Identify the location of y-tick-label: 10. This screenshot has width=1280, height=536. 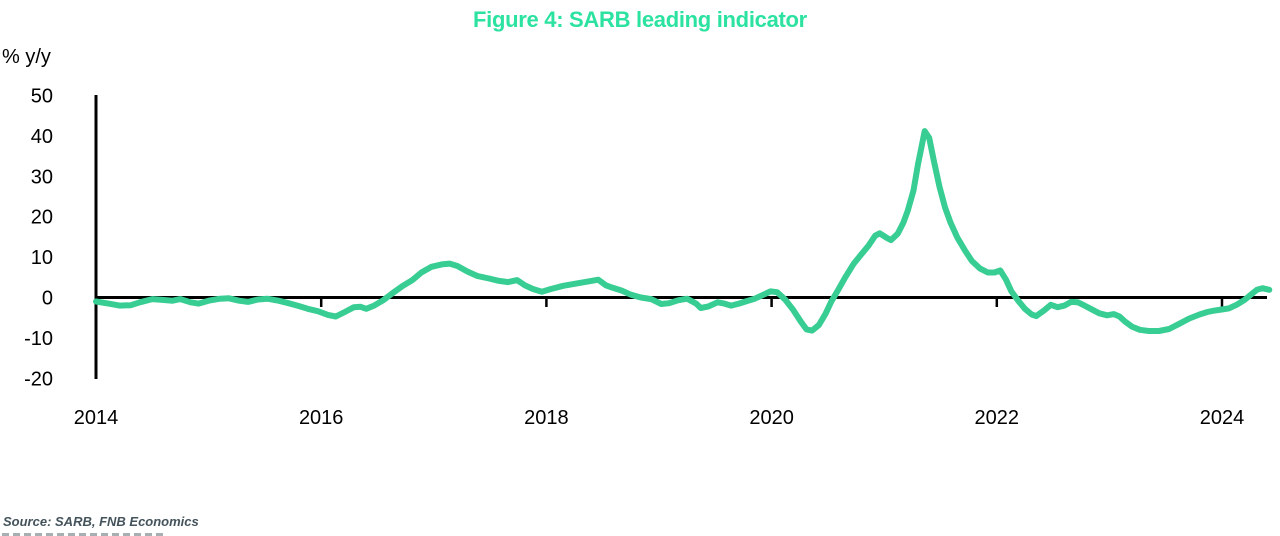
(42, 258).